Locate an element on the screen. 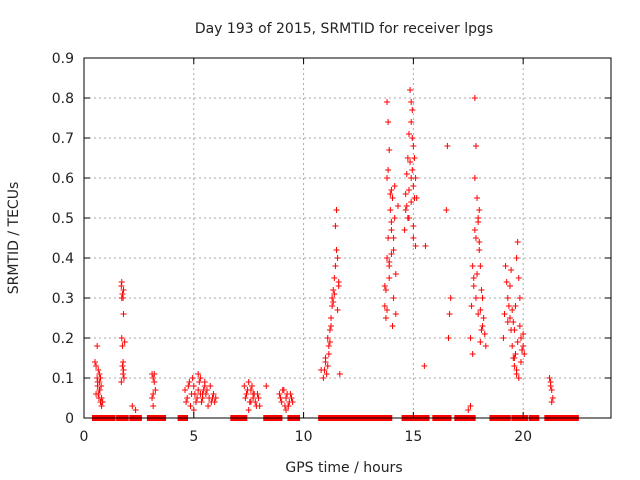 Image resolution: width=640 pixels, height=480 pixels. y-tick-label: 0.3 is located at coordinates (63, 299).